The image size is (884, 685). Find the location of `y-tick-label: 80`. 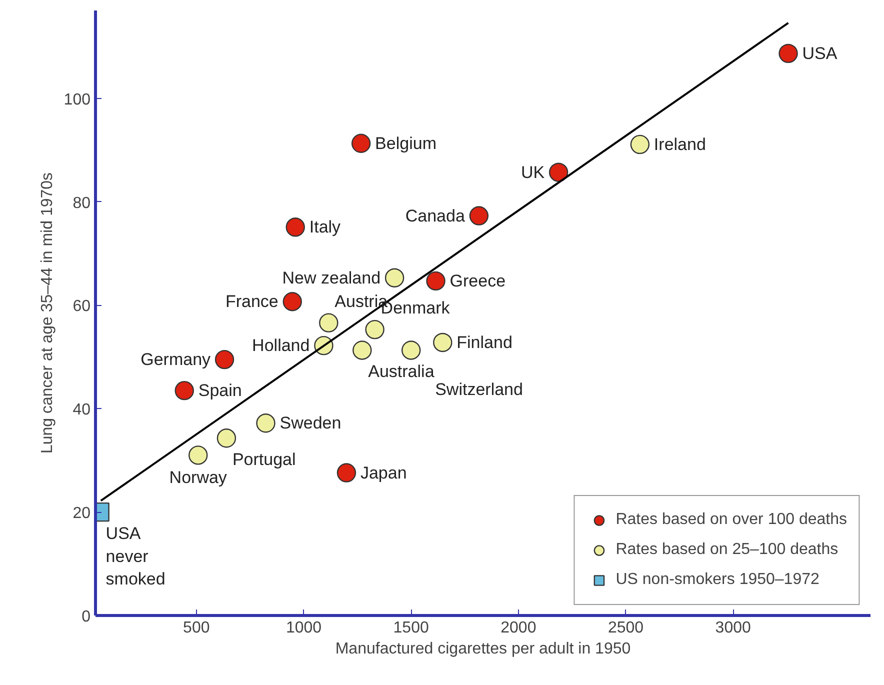

y-tick-label: 80 is located at coordinates (81, 203).